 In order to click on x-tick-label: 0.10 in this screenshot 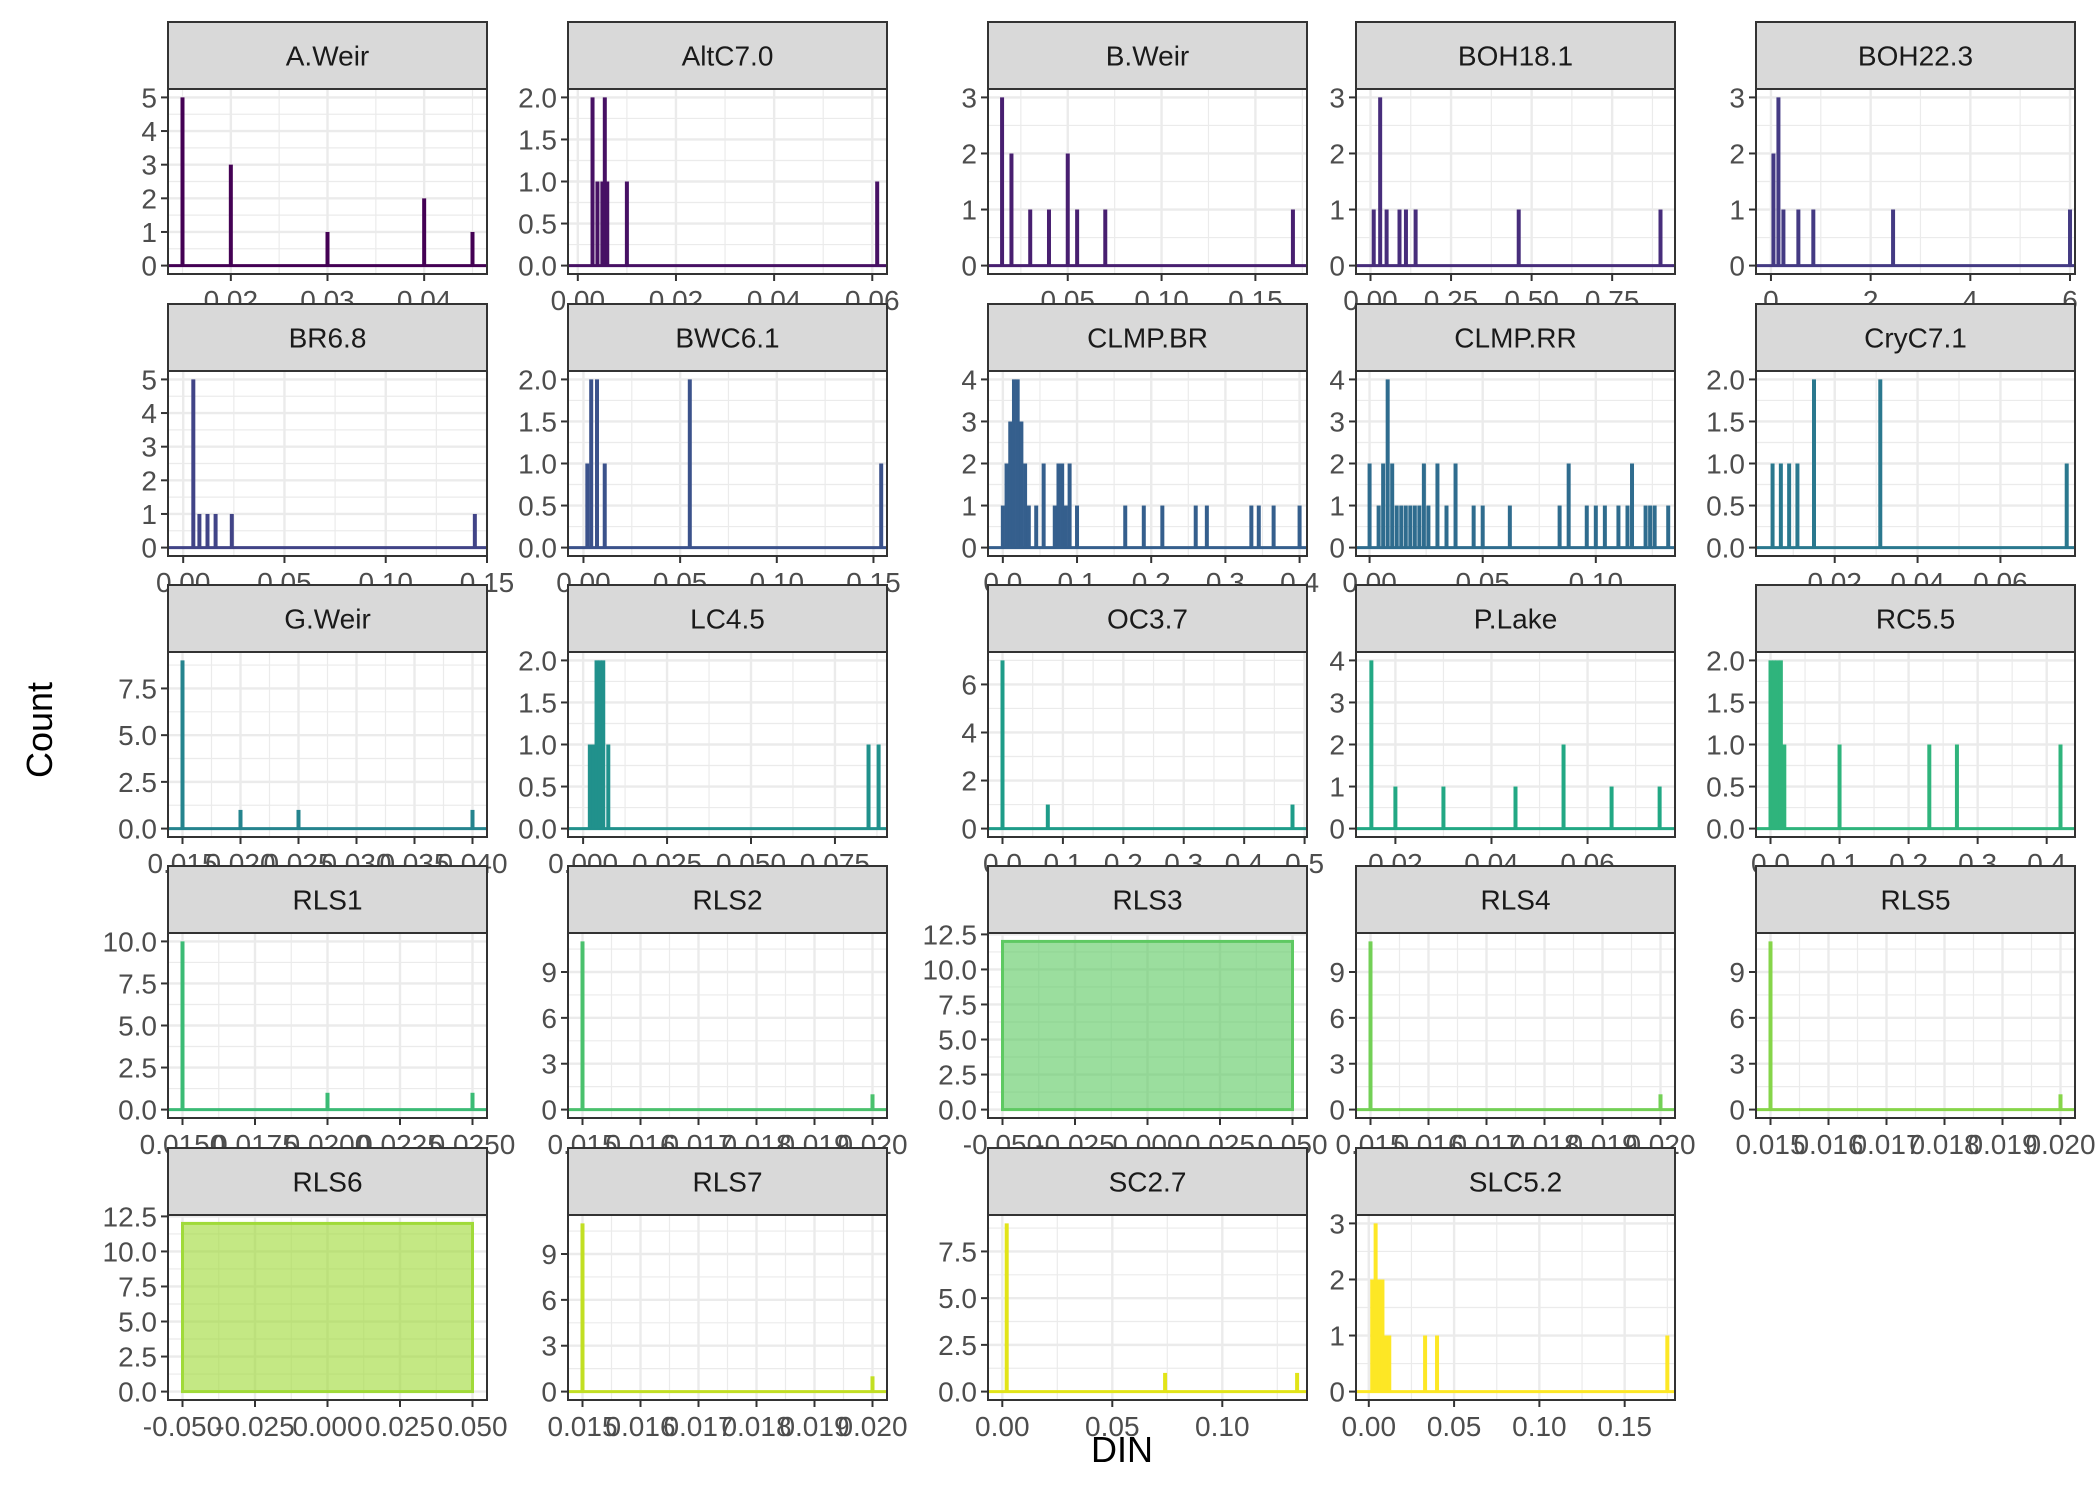, I will do `click(1222, 1426)`.